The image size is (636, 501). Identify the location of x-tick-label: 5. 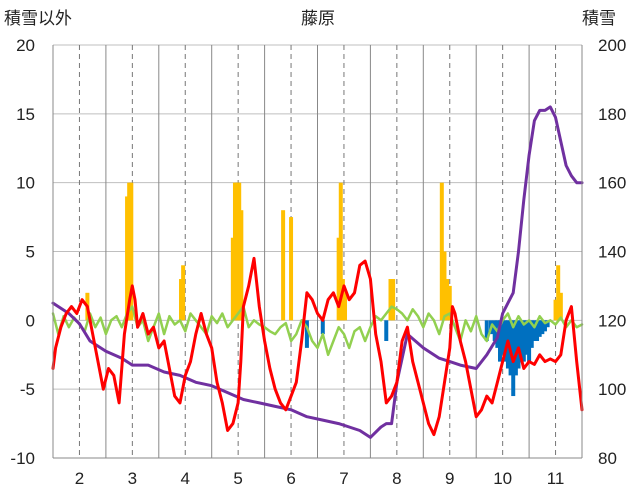
(237, 478).